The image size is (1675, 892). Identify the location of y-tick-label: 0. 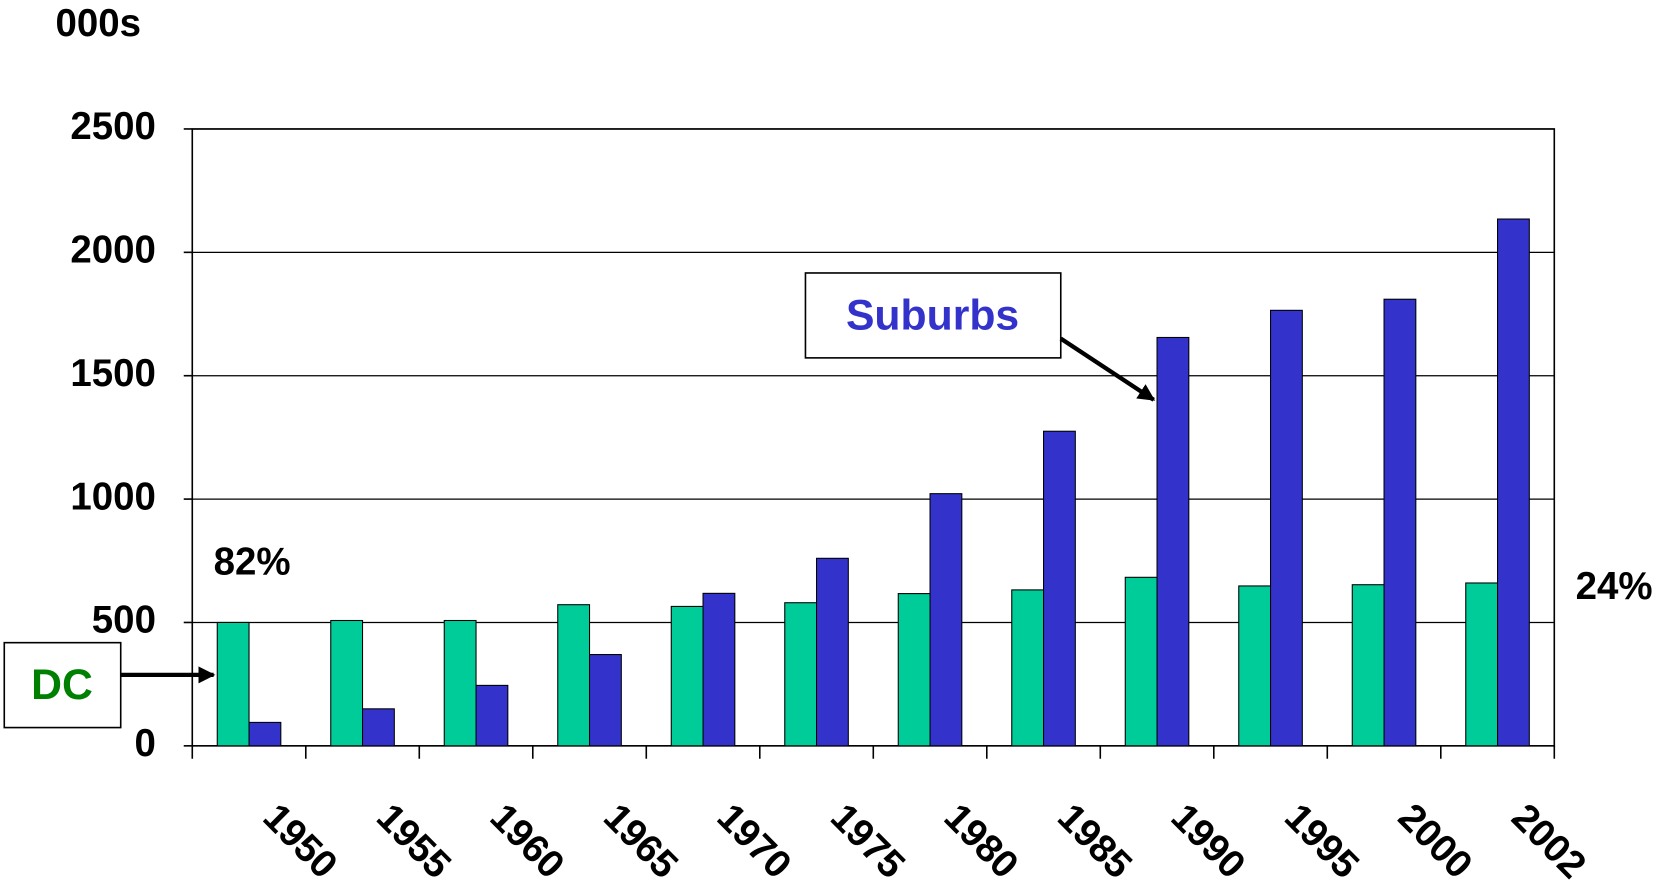
(145, 743).